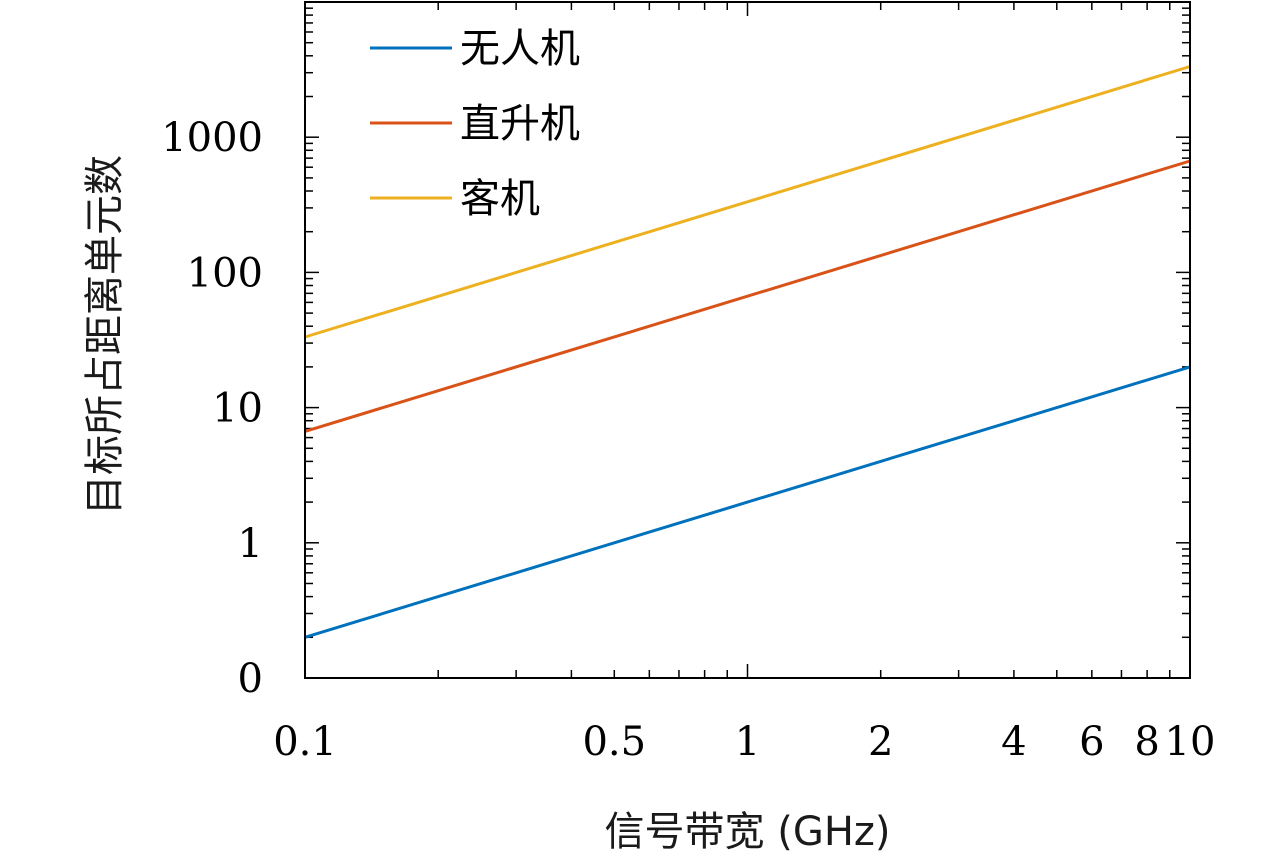 This screenshot has width=1280, height=864. Describe the element at coordinates (237, 409) in the screenshot. I see `y-tick-label: 10` at that location.